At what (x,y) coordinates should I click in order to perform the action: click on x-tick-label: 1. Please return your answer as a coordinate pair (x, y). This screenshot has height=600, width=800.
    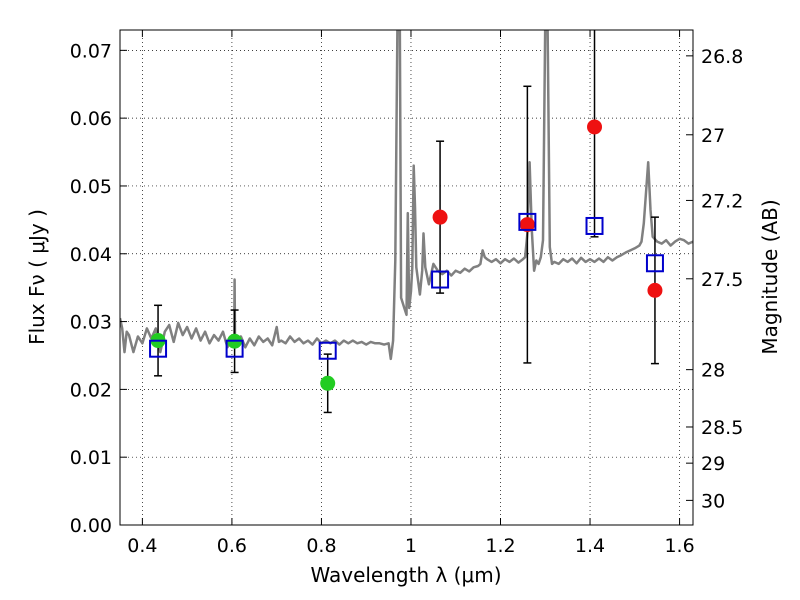
    Looking at the image, I should click on (411, 546).